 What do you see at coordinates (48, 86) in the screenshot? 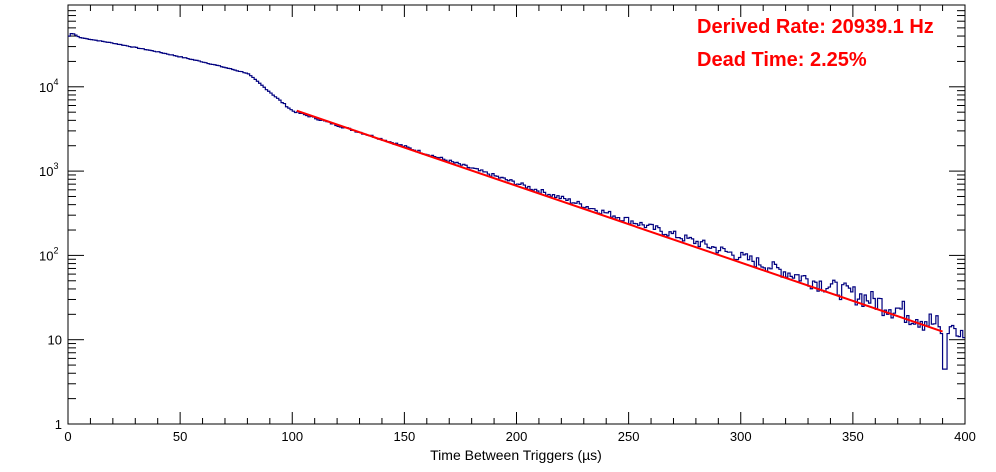
I see `y-tick-label: 10⁴` at bounding box center [48, 86].